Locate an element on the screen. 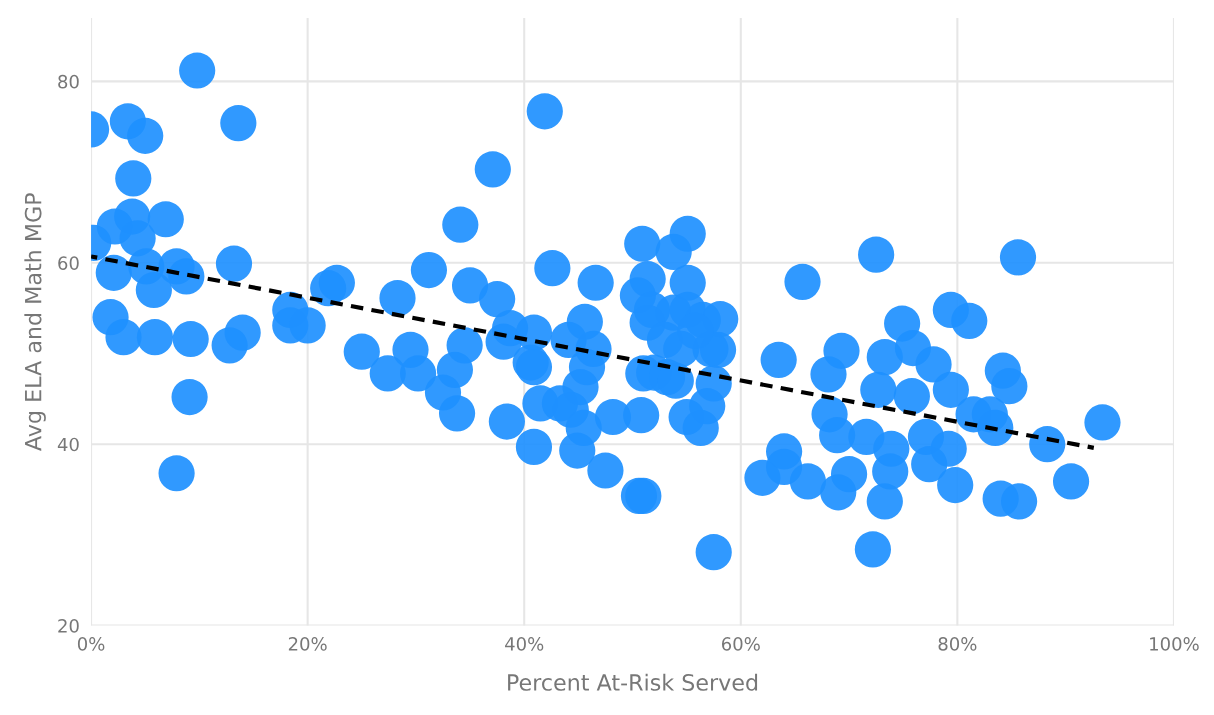 The width and height of the screenshot is (1214, 715). y-axis-title: Avg ELA and Math MGP is located at coordinates (35, 322).